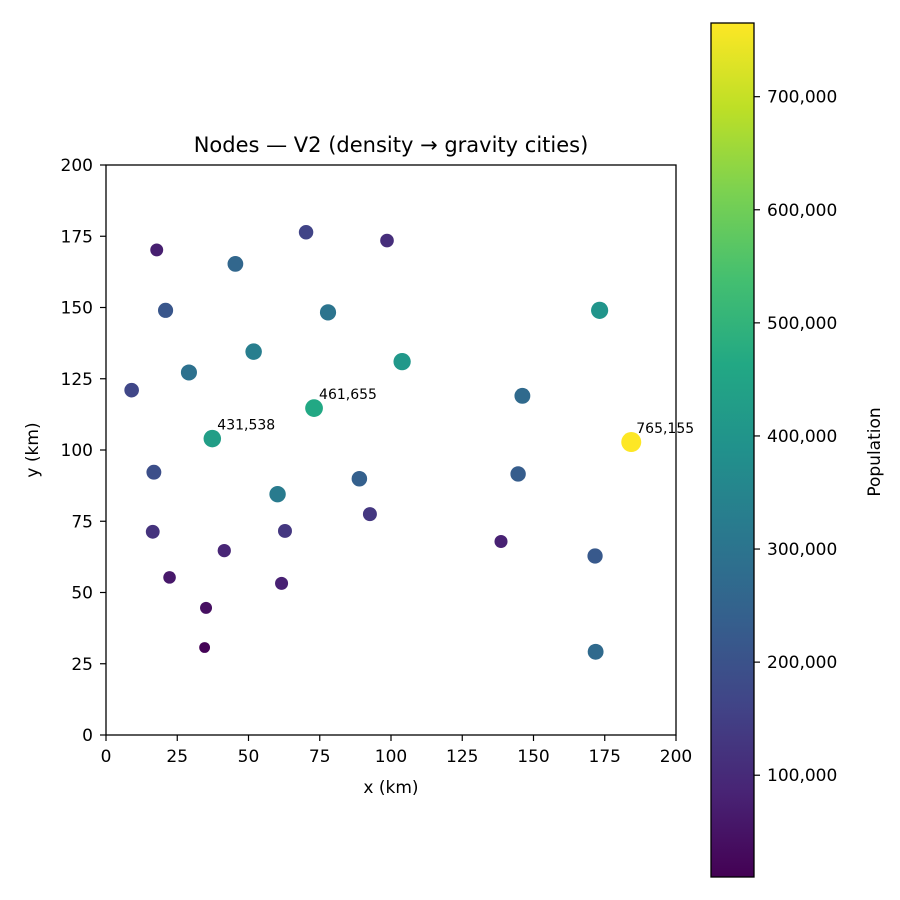 Image resolution: width=900 pixels, height=900 pixels. I want to click on x-tick-label: 200, so click(676, 757).